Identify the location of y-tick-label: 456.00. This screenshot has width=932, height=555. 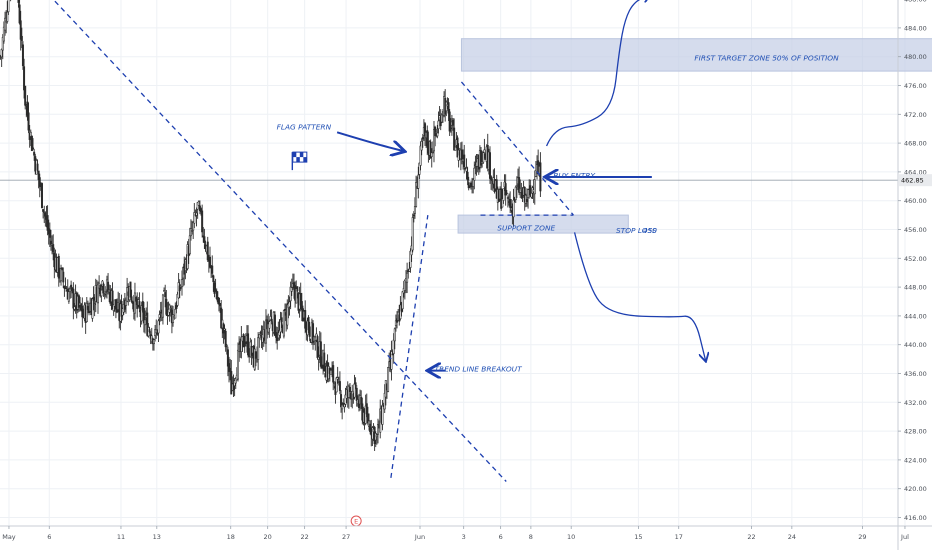
(915, 230).